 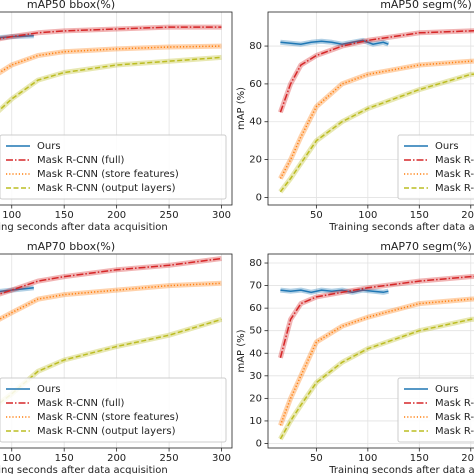 What do you see at coordinates (426, 246) in the screenshot?
I see `chart-title: mAP70 segm(%)` at bounding box center [426, 246].